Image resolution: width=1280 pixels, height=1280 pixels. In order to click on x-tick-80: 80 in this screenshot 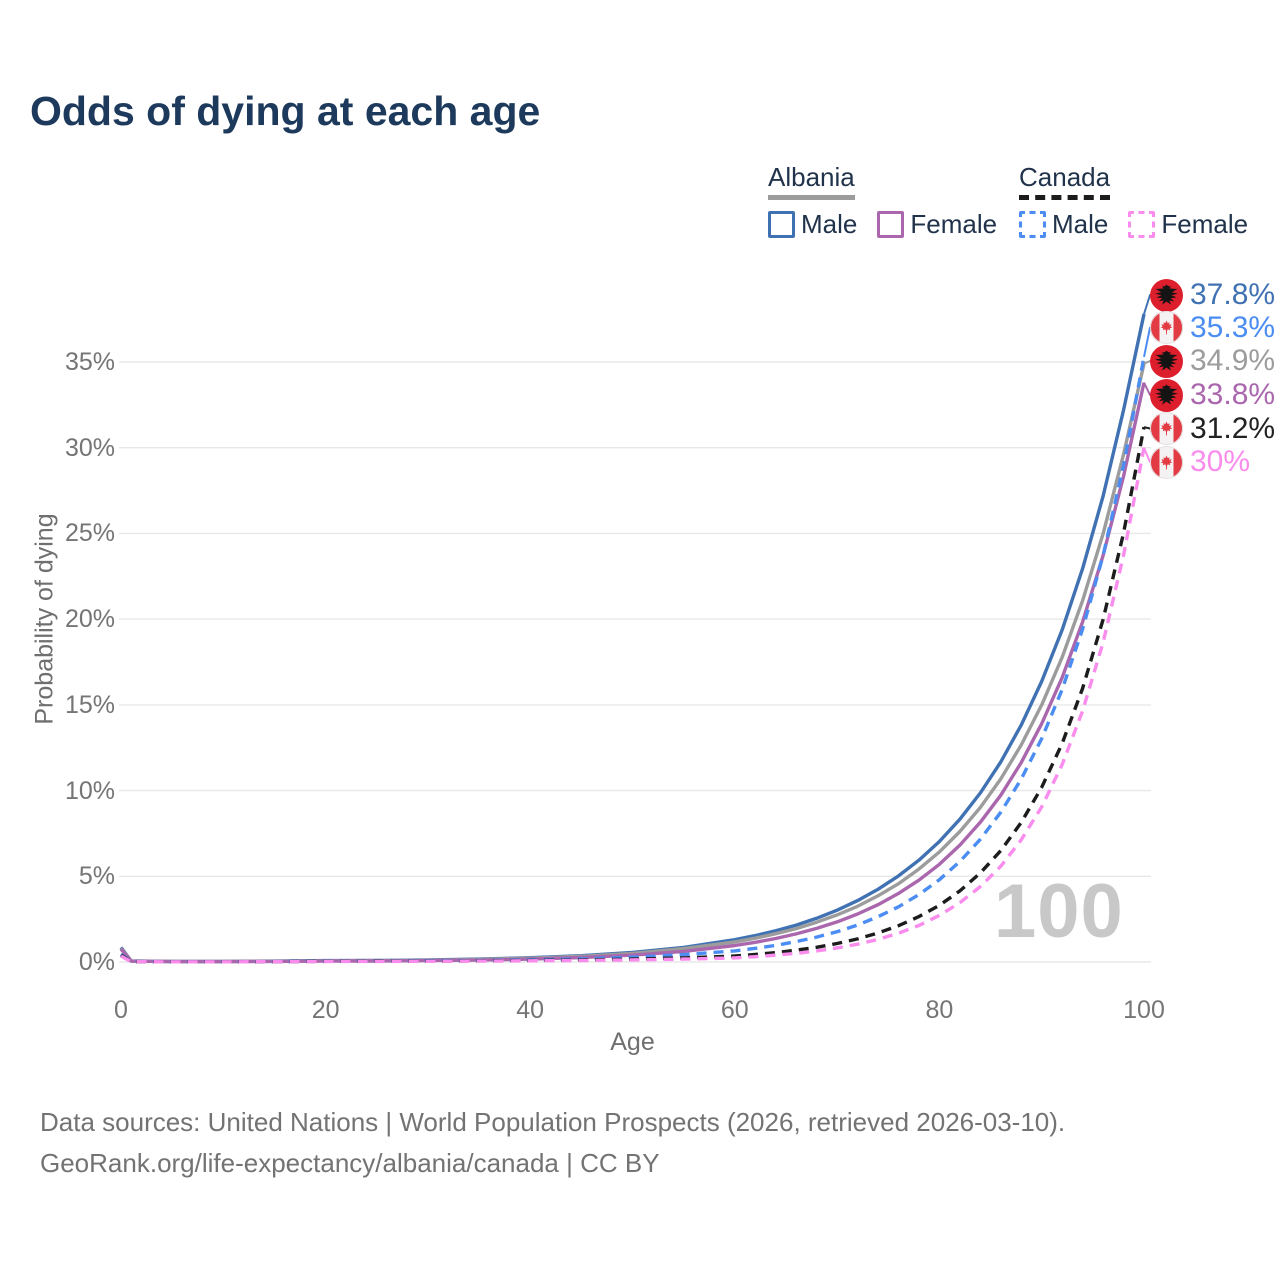, I will do `click(939, 1010)`.